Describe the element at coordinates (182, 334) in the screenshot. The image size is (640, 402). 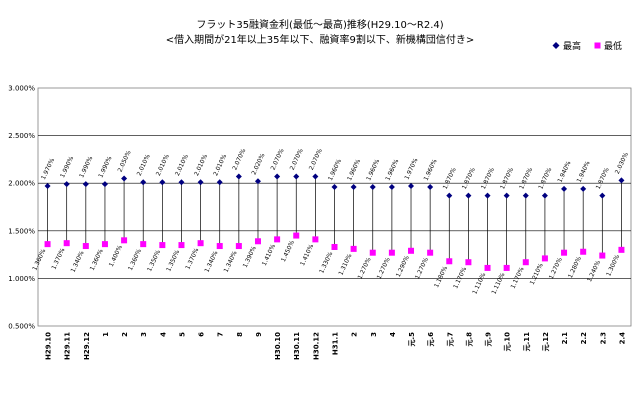
I see `x-tick-label: 5` at that location.